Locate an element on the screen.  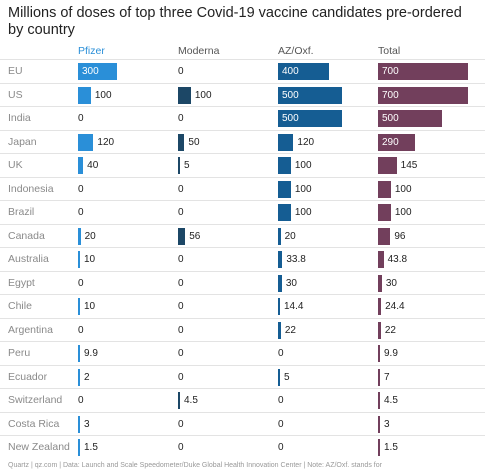
table-row: Canada 20 56 20 96 is located at coordinates (242, 236).